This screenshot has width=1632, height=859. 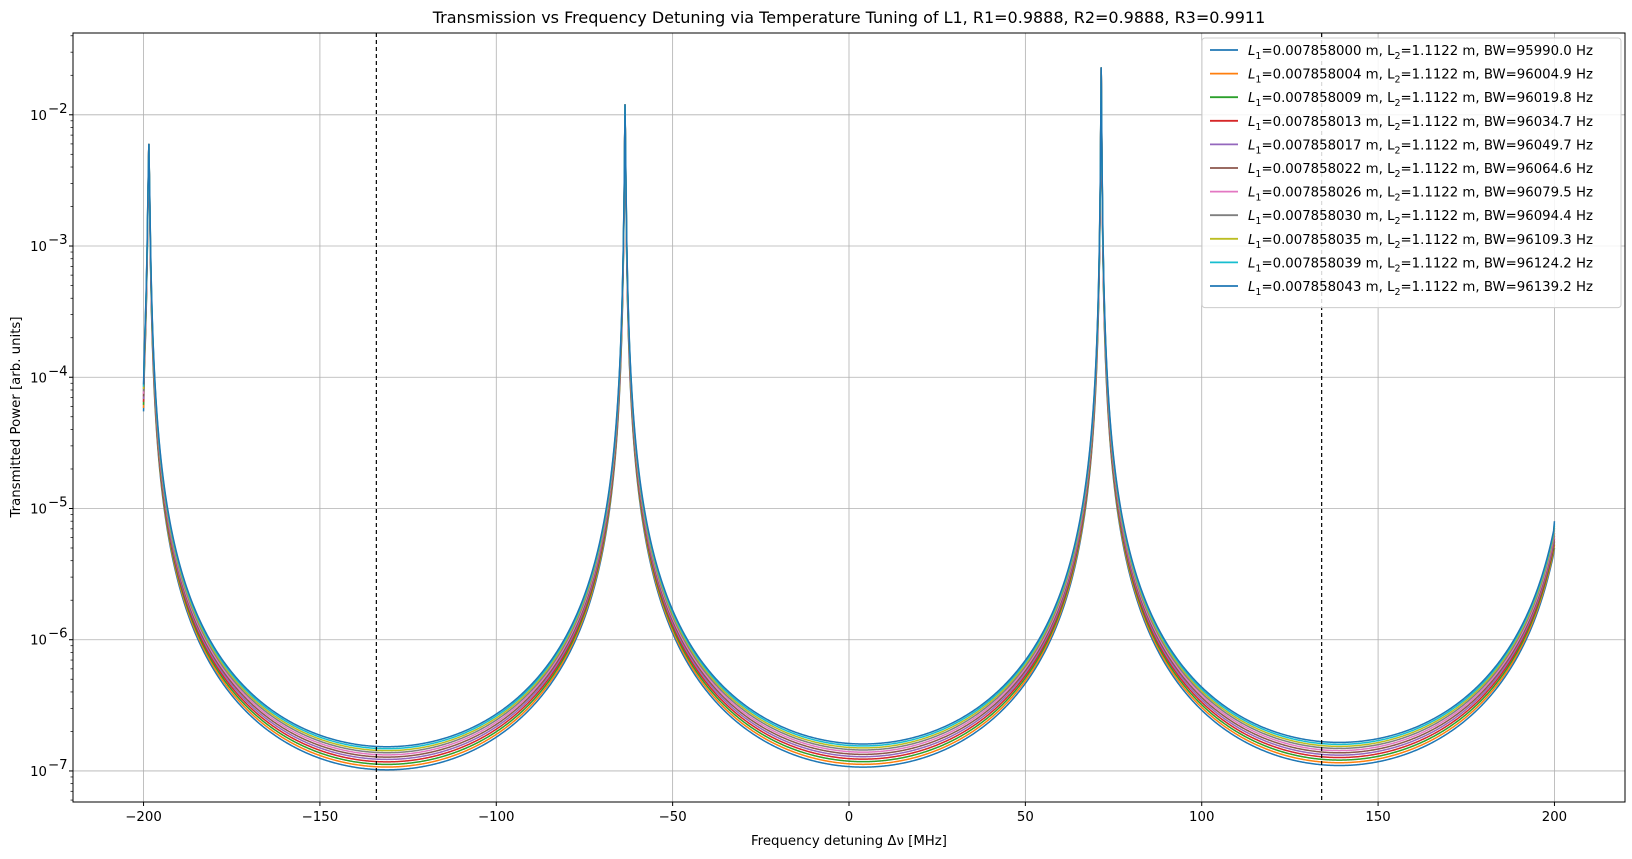 What do you see at coordinates (673, 817) in the screenshot?
I see `x-tick-label: −50` at bounding box center [673, 817].